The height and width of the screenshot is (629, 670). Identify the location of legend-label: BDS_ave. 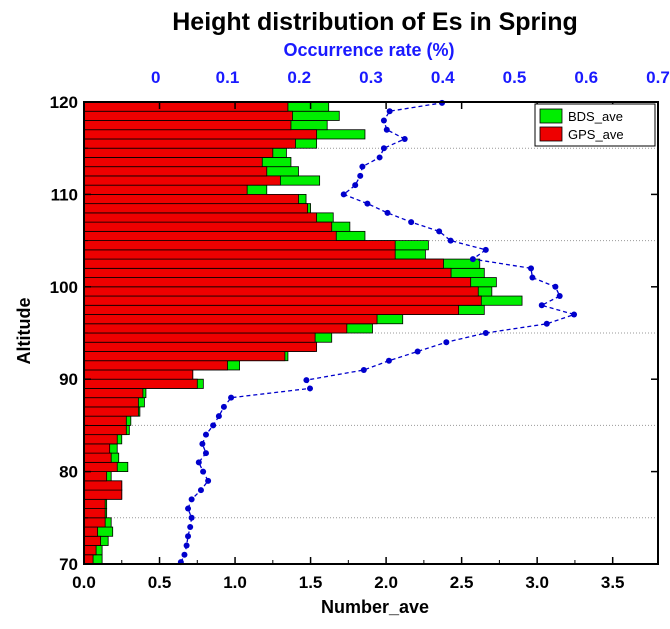
(595, 116).